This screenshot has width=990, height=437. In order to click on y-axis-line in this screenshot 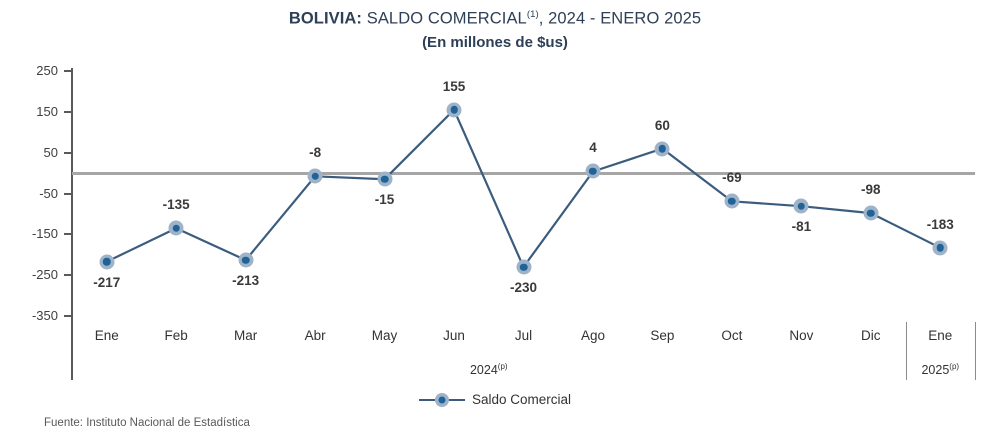, I will do `click(72, 224)`.